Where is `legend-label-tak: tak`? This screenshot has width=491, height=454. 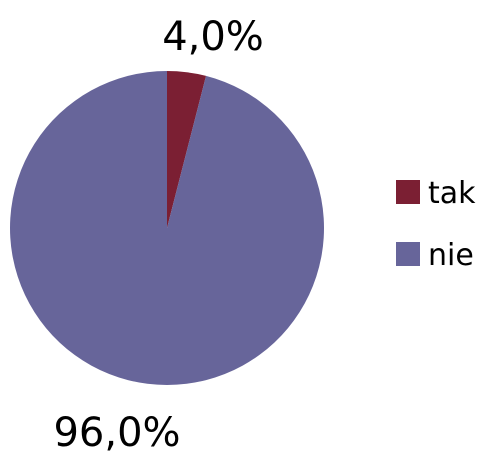
legend-label-tak: tak is located at coordinates (452, 193).